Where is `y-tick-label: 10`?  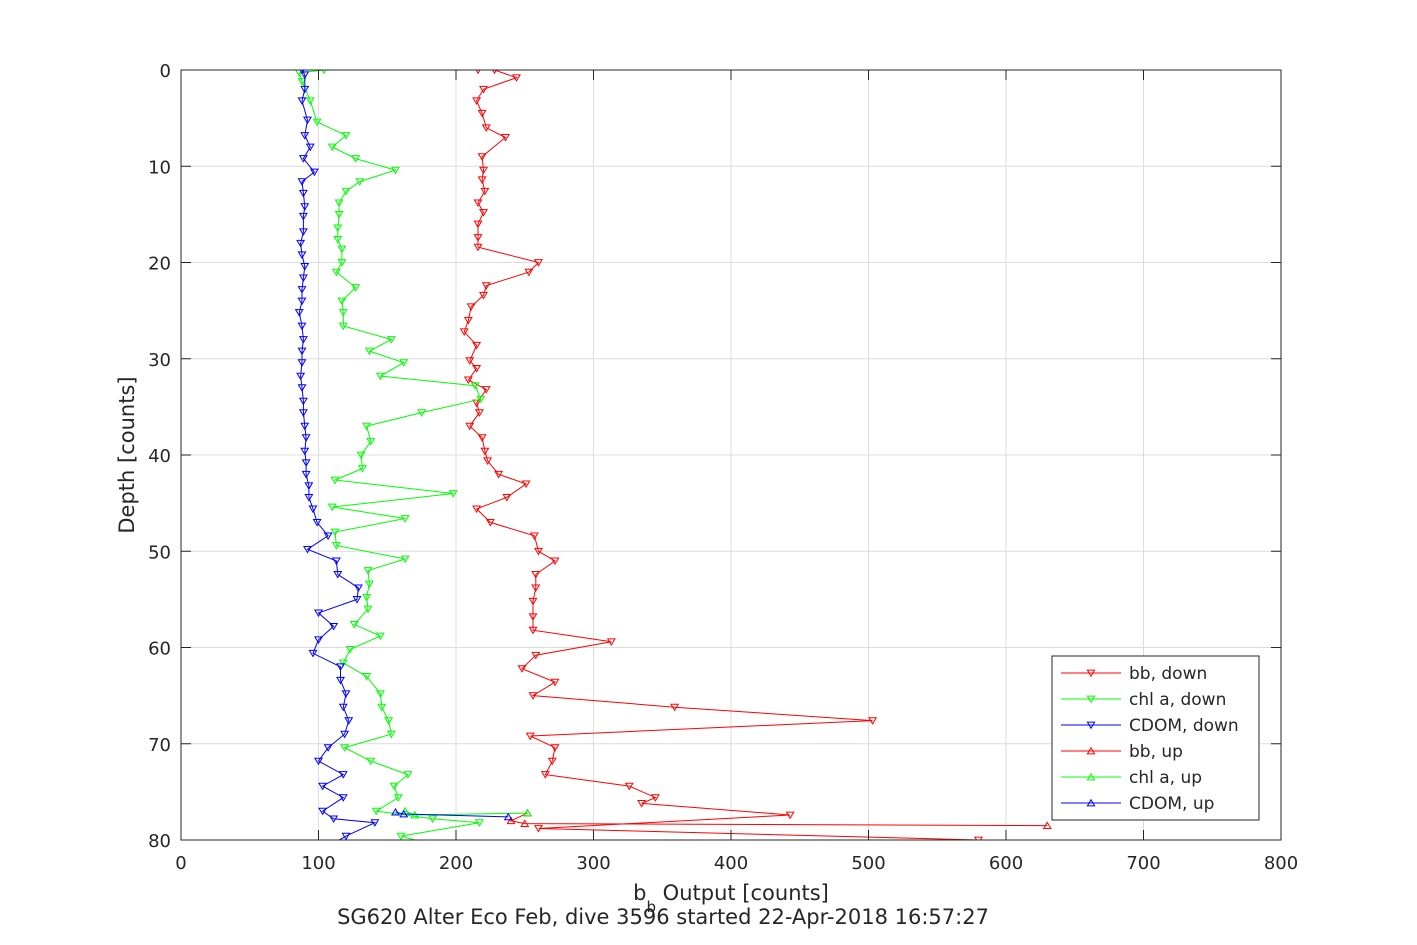 y-tick-label: 10 is located at coordinates (159, 167).